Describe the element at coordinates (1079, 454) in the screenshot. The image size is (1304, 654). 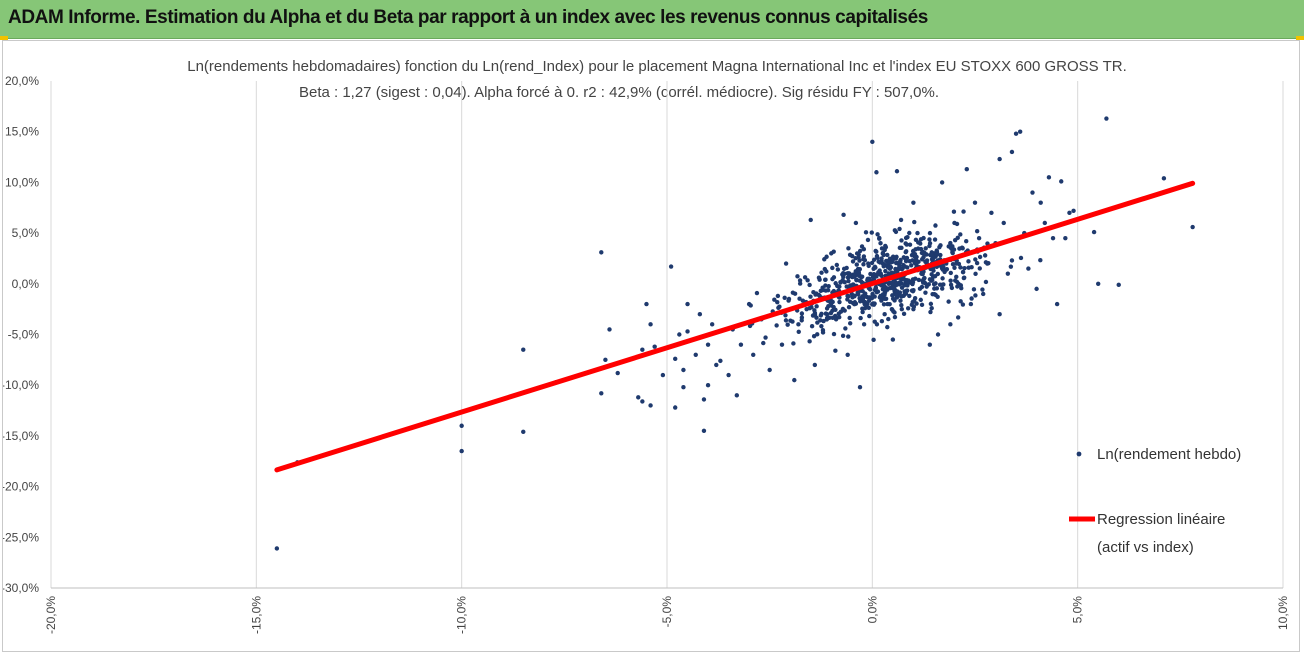
I see `legend-marker-points` at that location.